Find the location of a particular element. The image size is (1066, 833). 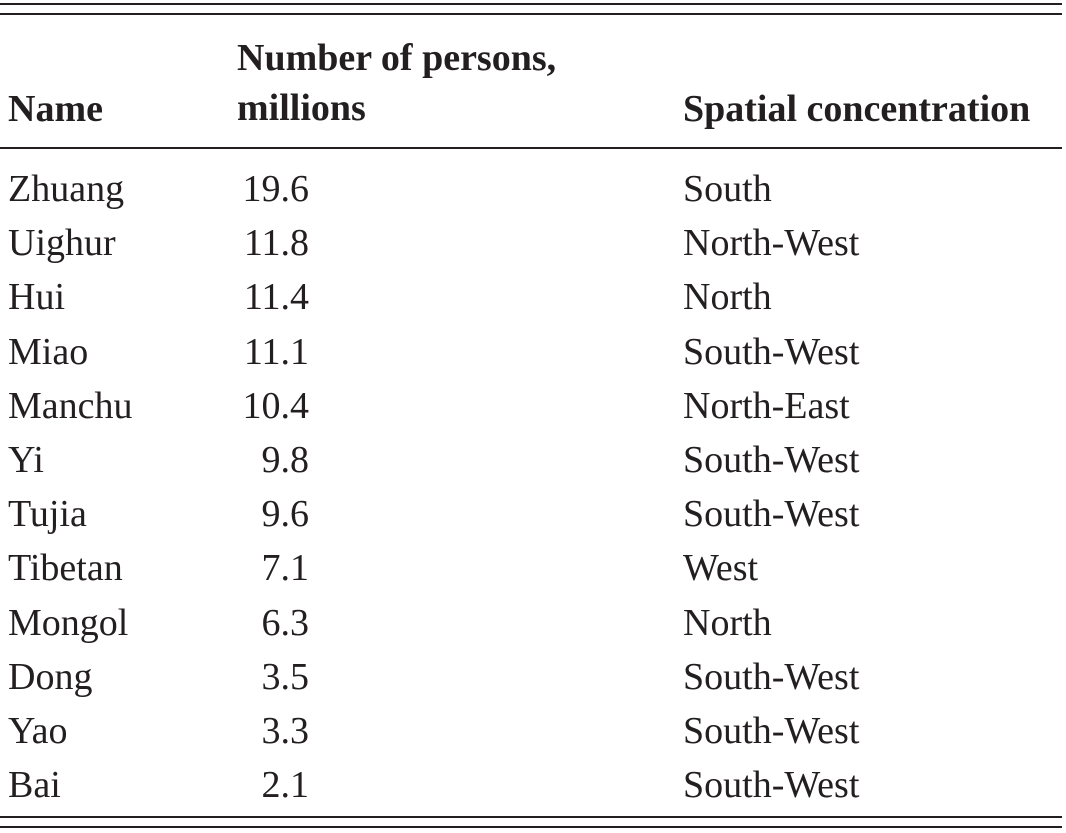

cell-number: 7.1 is located at coordinates (285, 568).